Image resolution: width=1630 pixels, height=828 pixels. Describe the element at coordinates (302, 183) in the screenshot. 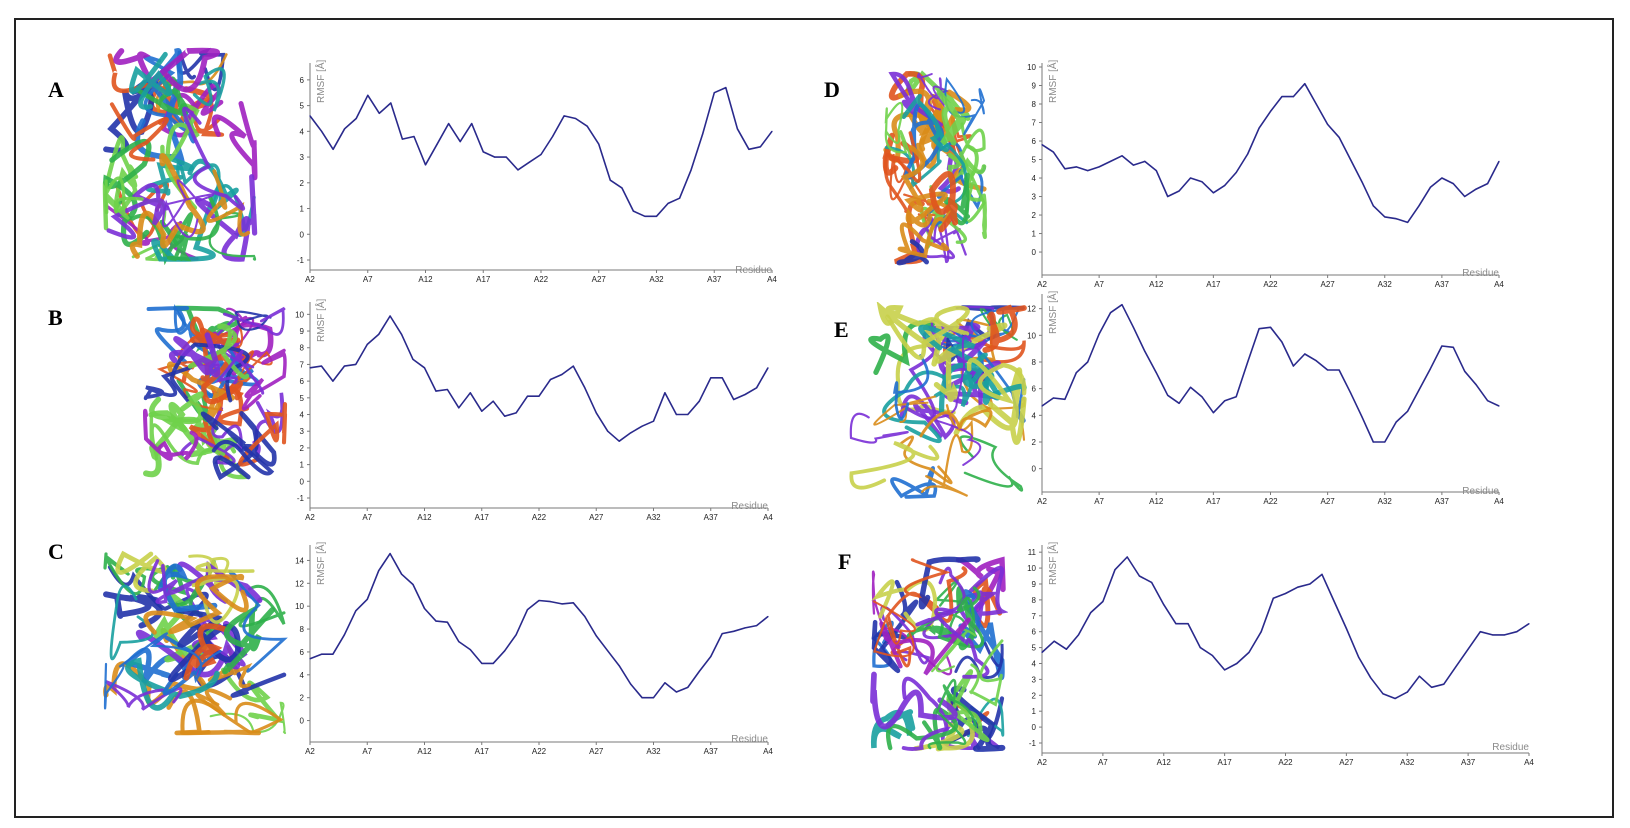

I see `y-tick-label: 2` at that location.